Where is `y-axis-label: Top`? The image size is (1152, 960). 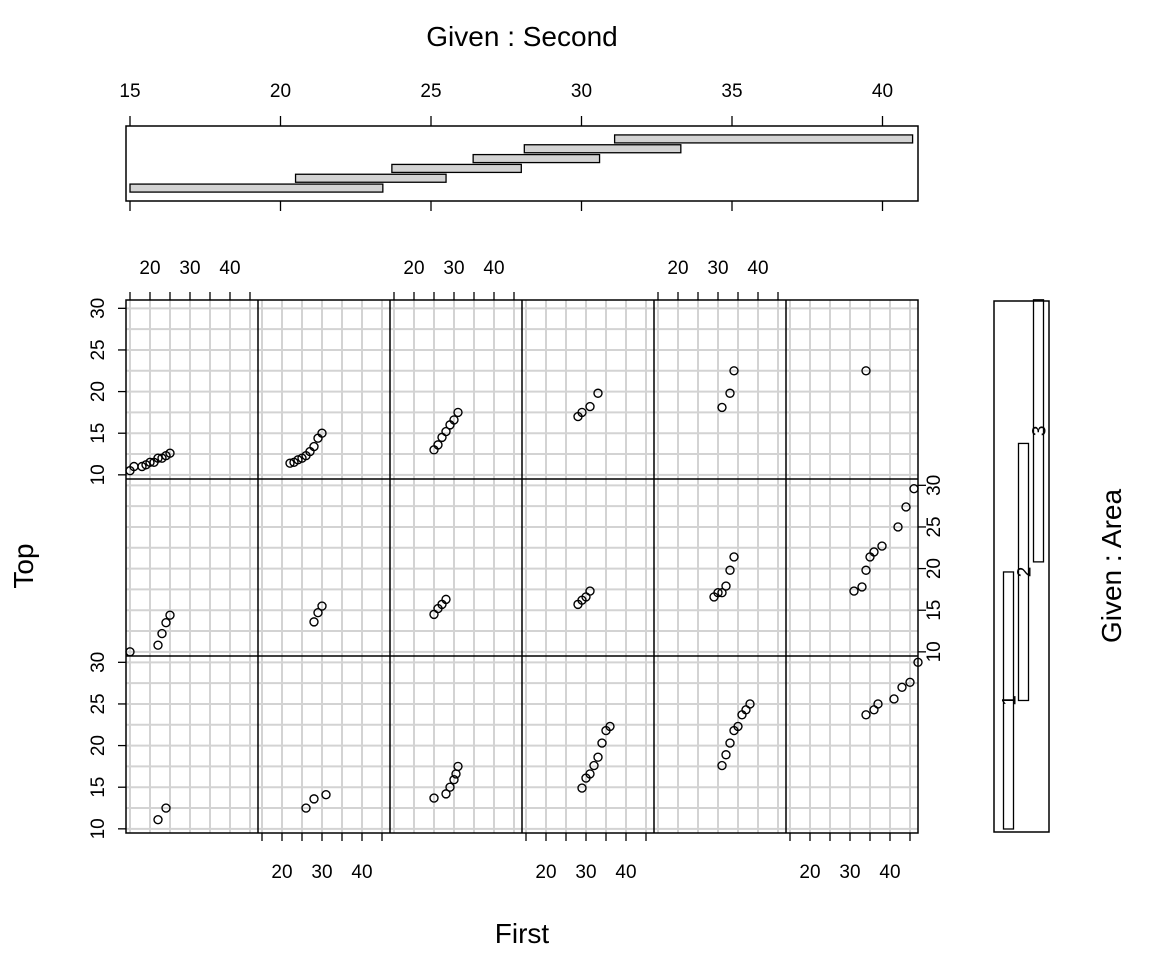
y-axis-label: Top is located at coordinates (23, 565).